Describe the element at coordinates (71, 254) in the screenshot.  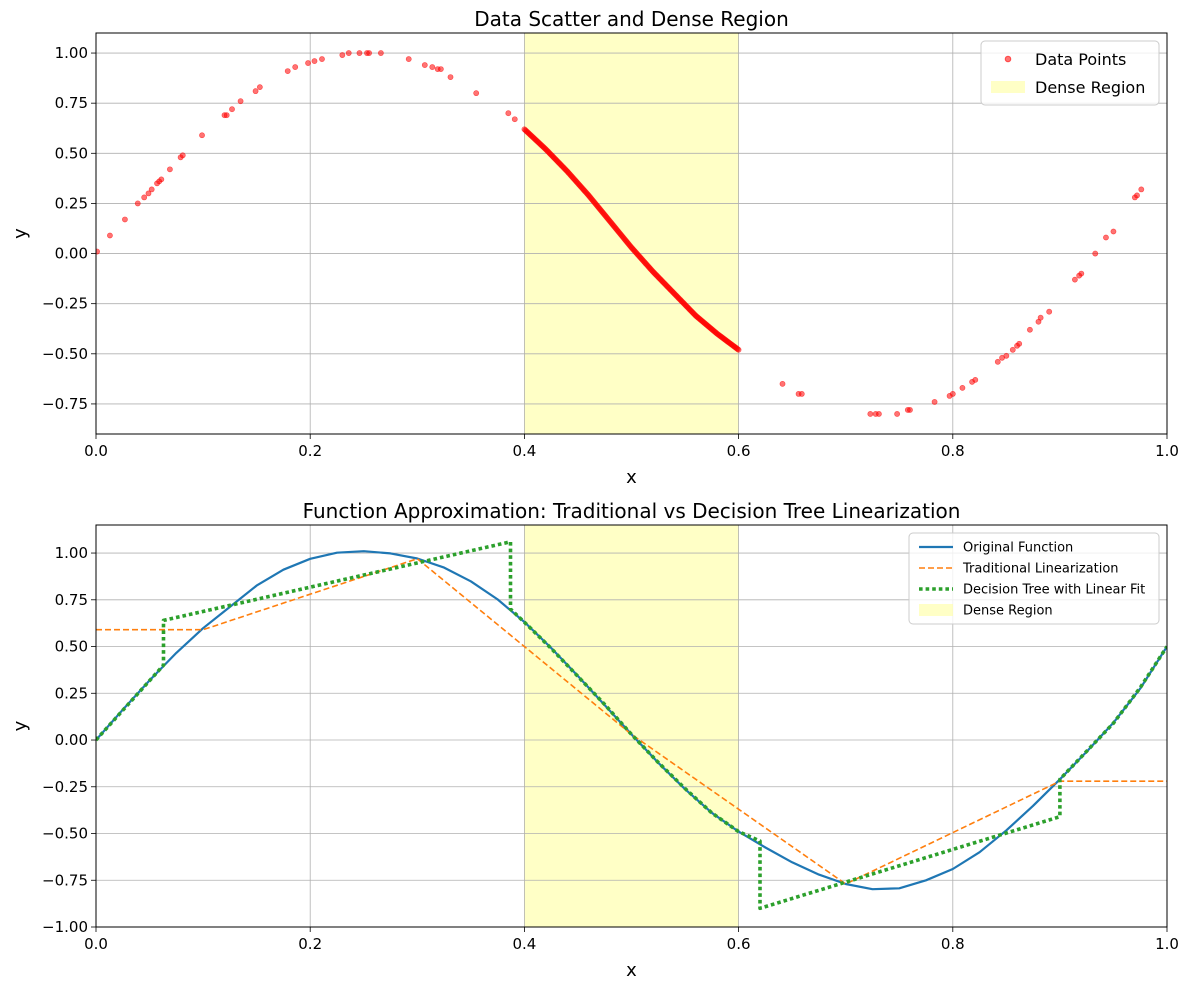
I see `y-tick-label: 0.00` at that location.